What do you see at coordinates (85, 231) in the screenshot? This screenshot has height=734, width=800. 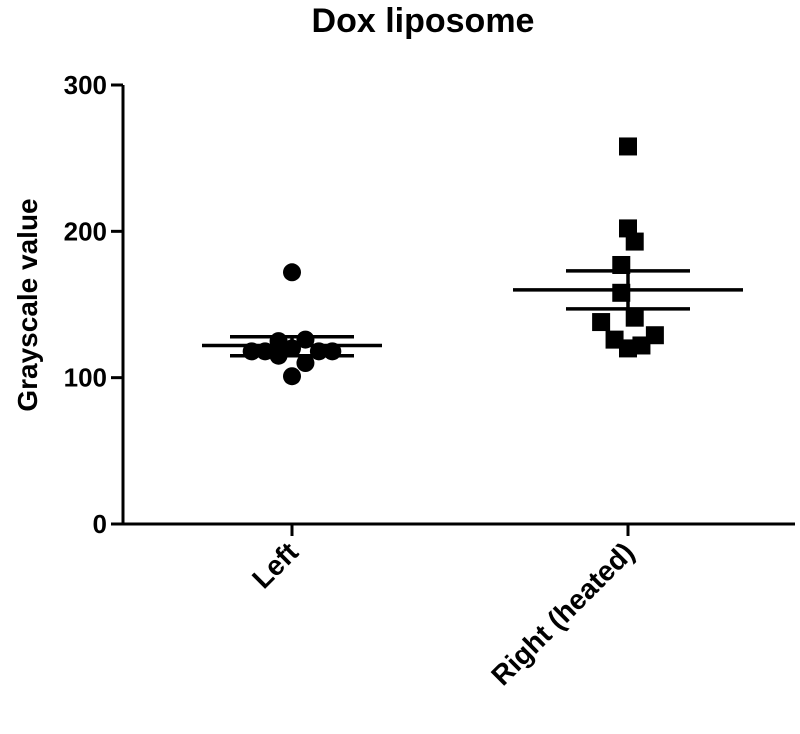 I see `y-tick-label: 200` at bounding box center [85, 231].